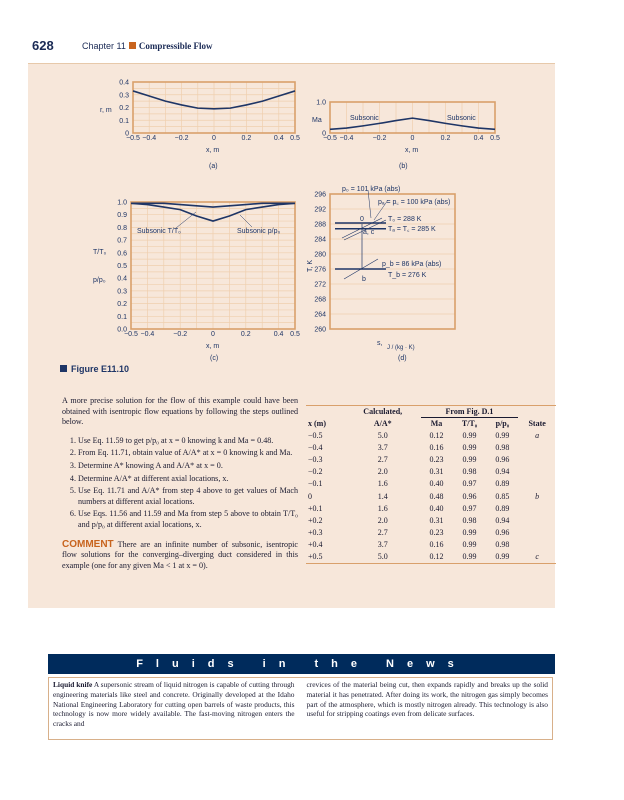 The width and height of the screenshot is (624, 800). I want to click on table-row: −0.1 1.6 0.40 0.97 0.89, so click(431, 484).